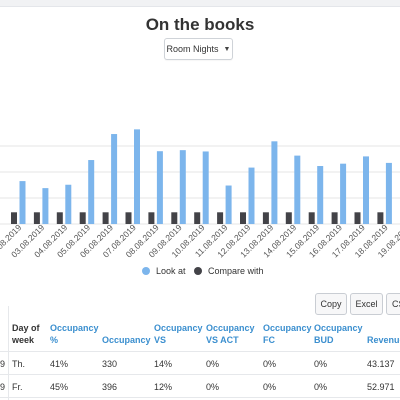 Image resolution: width=400 pixels, height=400 pixels. Describe the element at coordinates (17, 387) in the screenshot. I see `cell-day: Fr.` at that location.